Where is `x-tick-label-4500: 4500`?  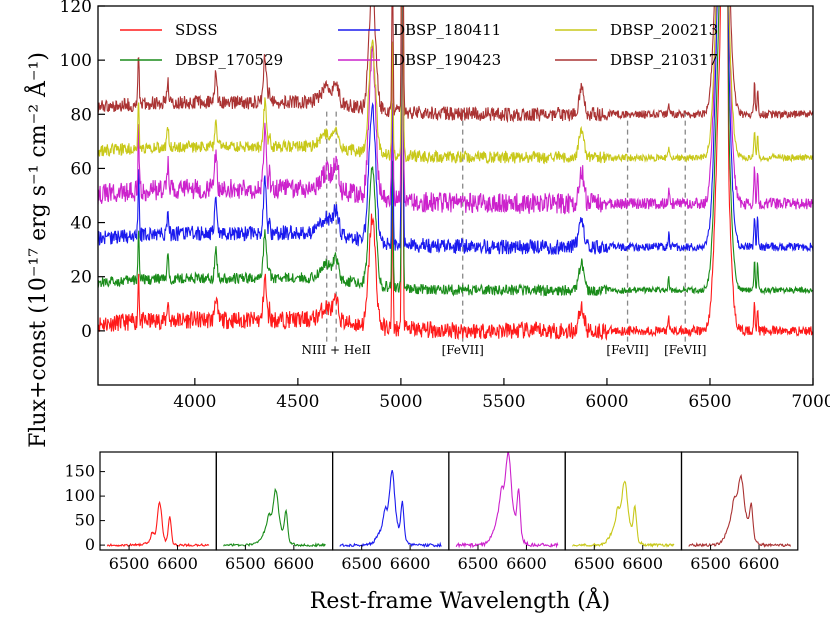 x-tick-label-4500: 4500 is located at coordinates (297, 402).